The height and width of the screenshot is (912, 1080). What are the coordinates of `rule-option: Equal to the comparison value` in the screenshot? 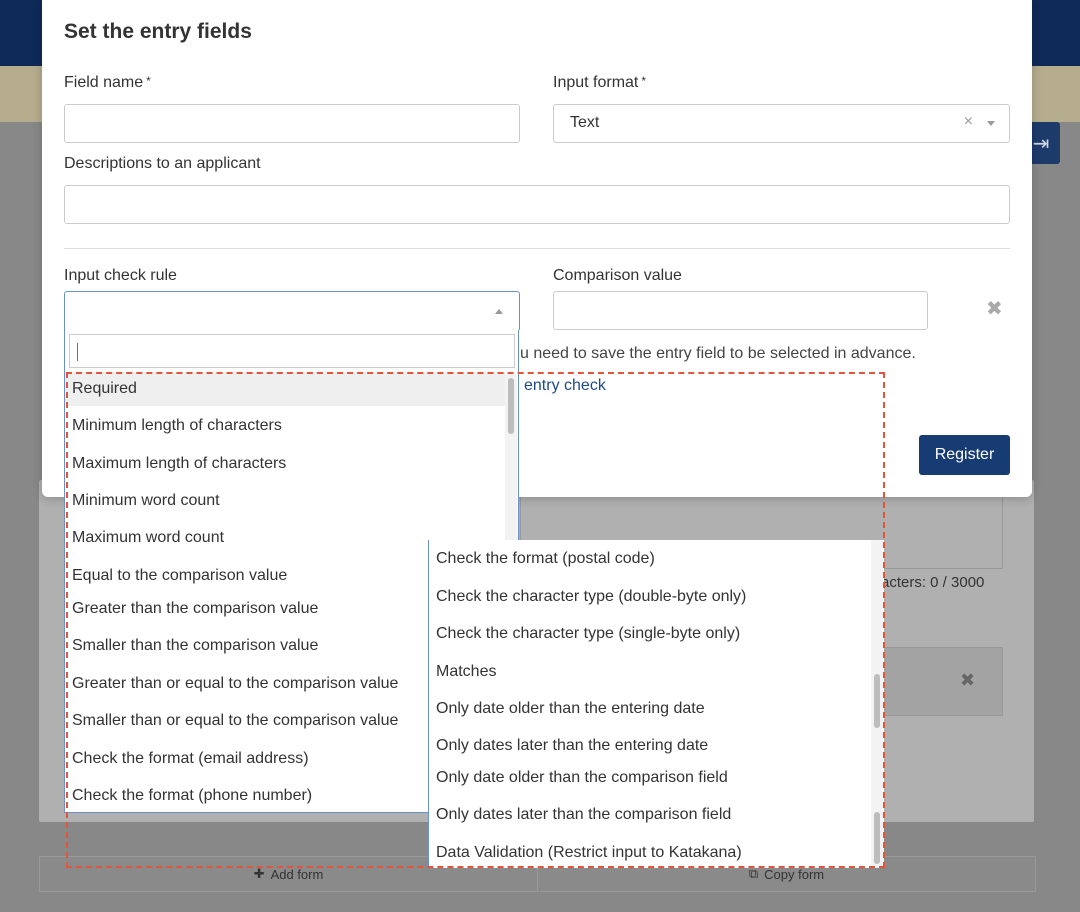 It's located at (180, 575).